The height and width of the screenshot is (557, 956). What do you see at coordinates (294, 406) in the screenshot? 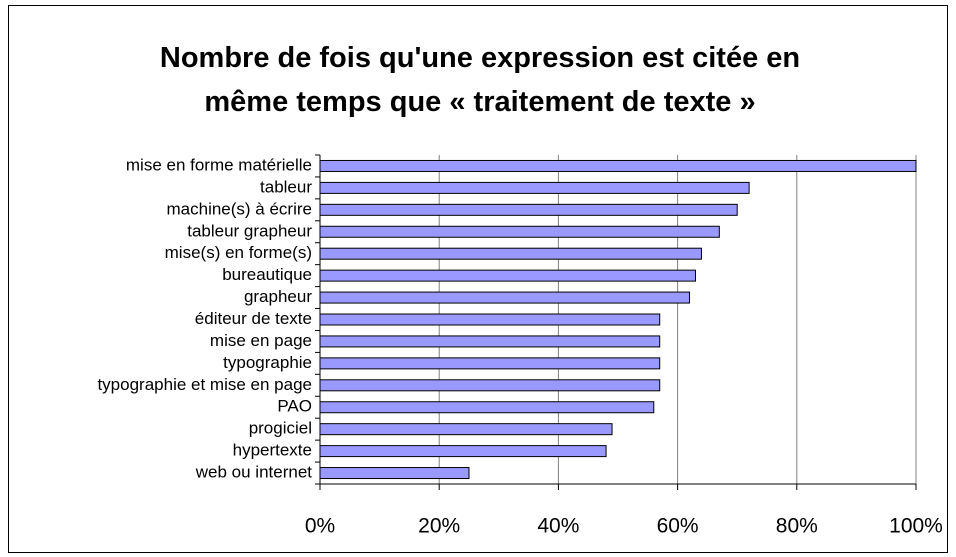
I see `y-tick-label: PAO` at bounding box center [294, 406].